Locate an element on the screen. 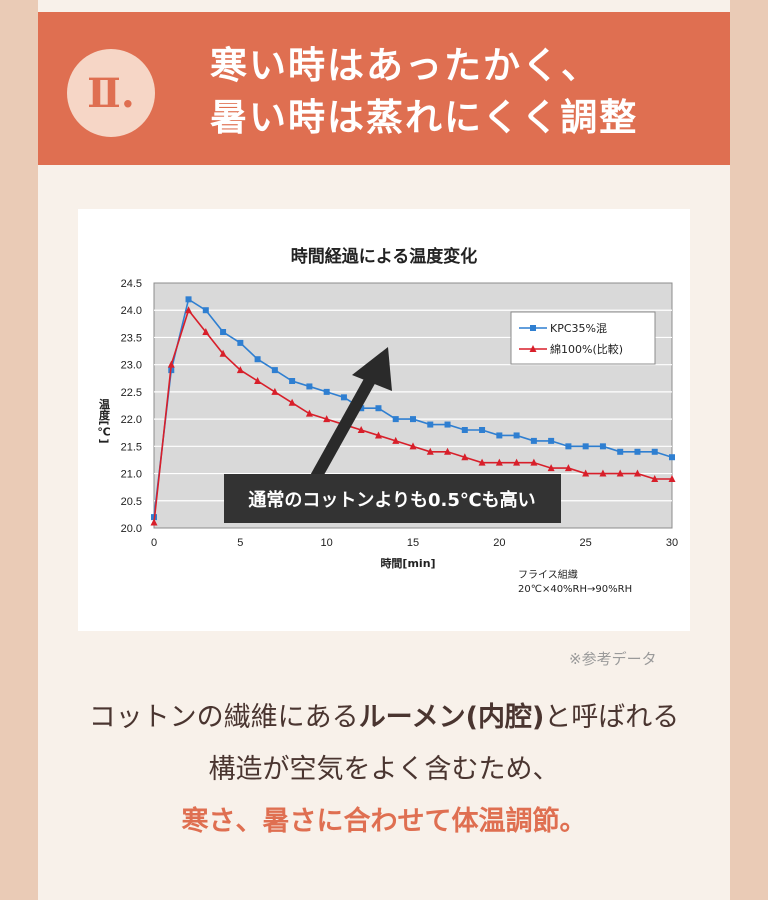 The width and height of the screenshot is (768, 900). legend-box is located at coordinates (583, 338).